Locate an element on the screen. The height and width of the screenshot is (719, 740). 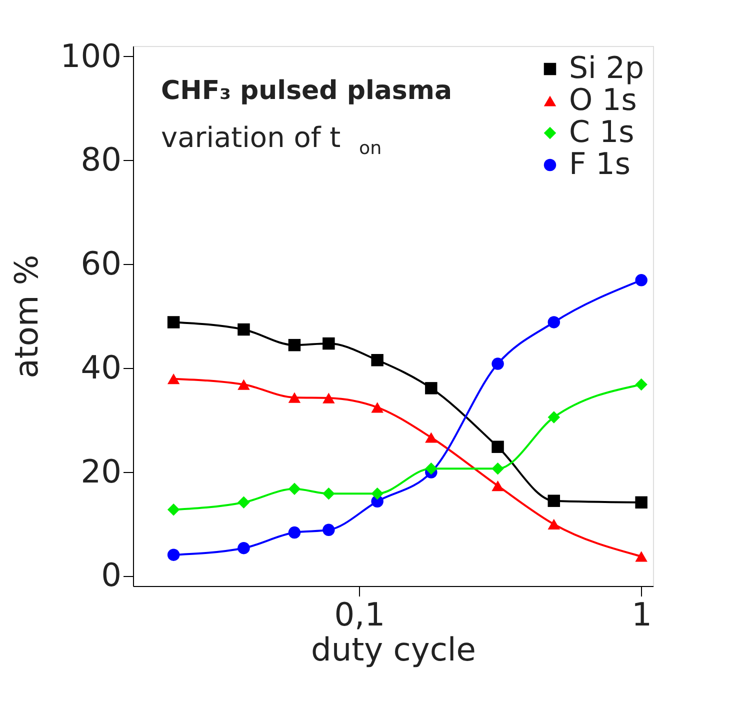
legend-label: Si 2p is located at coordinates (606, 68).